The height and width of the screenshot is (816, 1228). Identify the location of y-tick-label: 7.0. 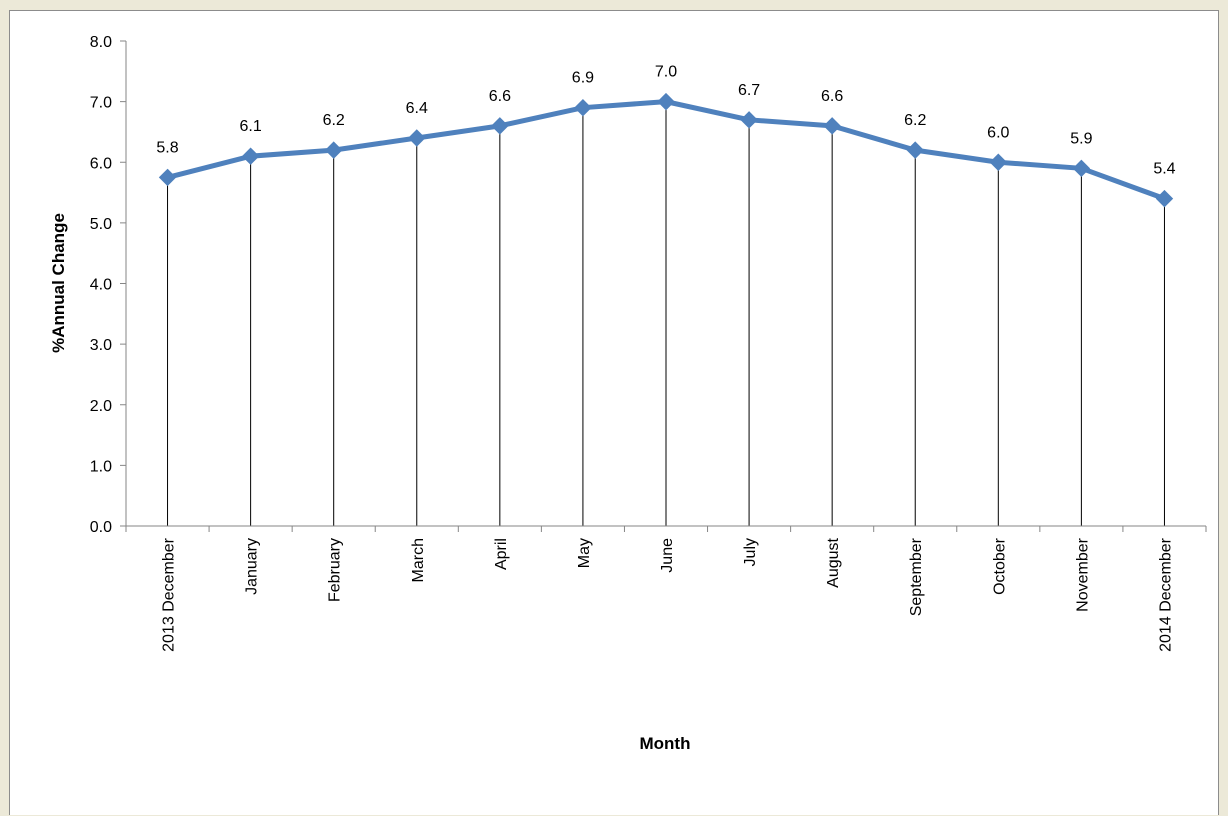
(101, 103).